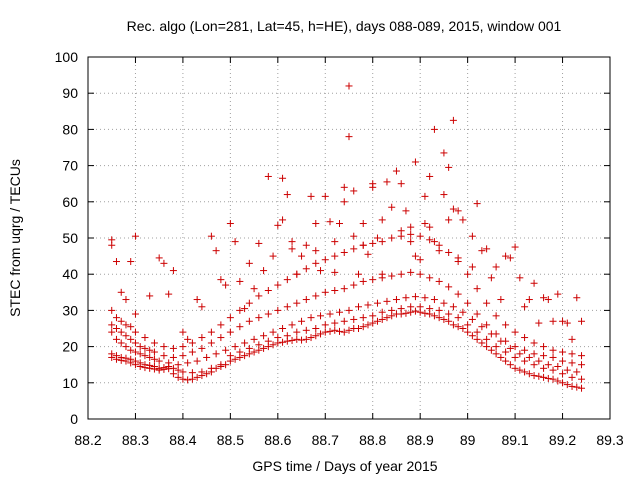 This screenshot has height=480, width=640. I want to click on x-tick-label: 89, so click(468, 440).